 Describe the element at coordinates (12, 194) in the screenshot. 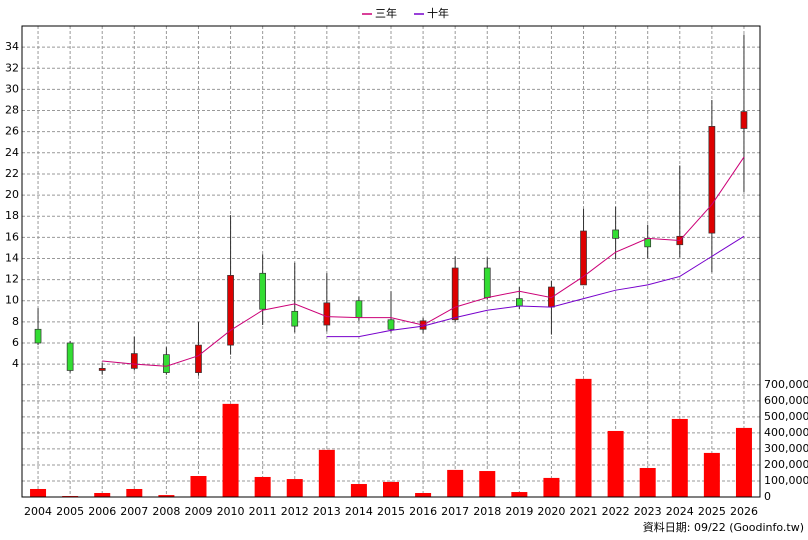

I see `y-tick-label: 20` at that location.